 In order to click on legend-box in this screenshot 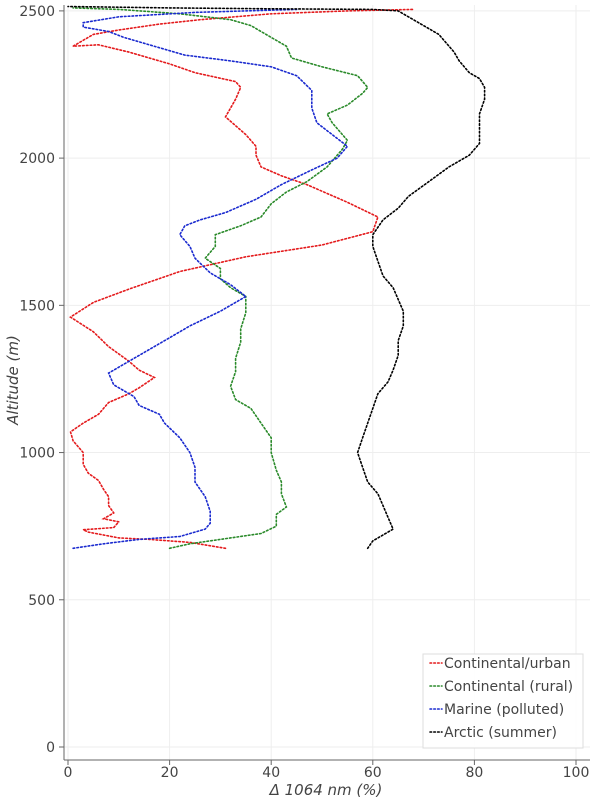, I will do `click(503, 701)`.